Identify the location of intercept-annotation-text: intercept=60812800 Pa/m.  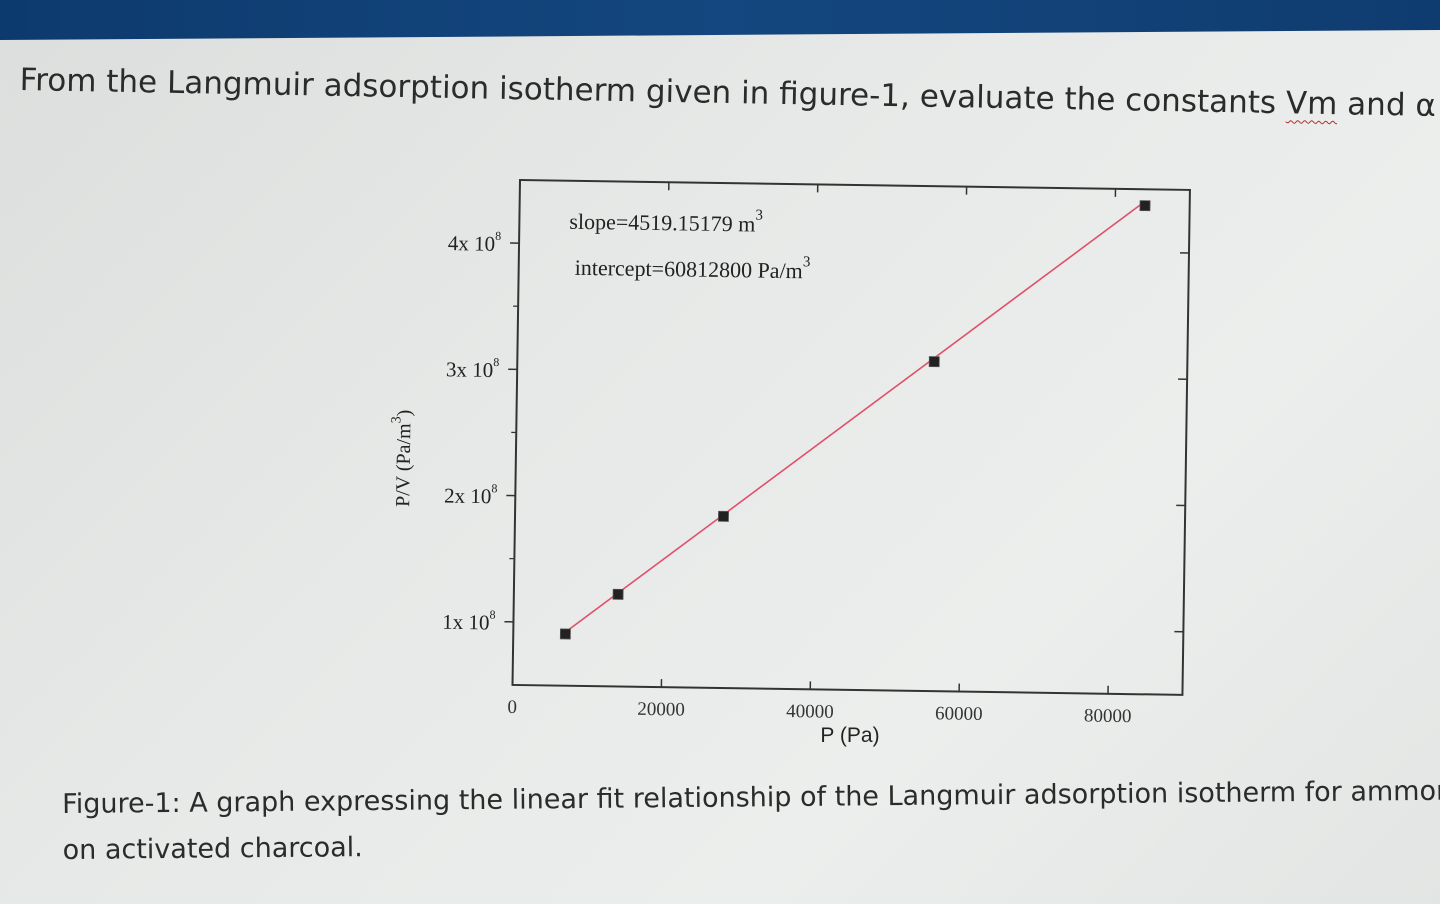
(689, 269).